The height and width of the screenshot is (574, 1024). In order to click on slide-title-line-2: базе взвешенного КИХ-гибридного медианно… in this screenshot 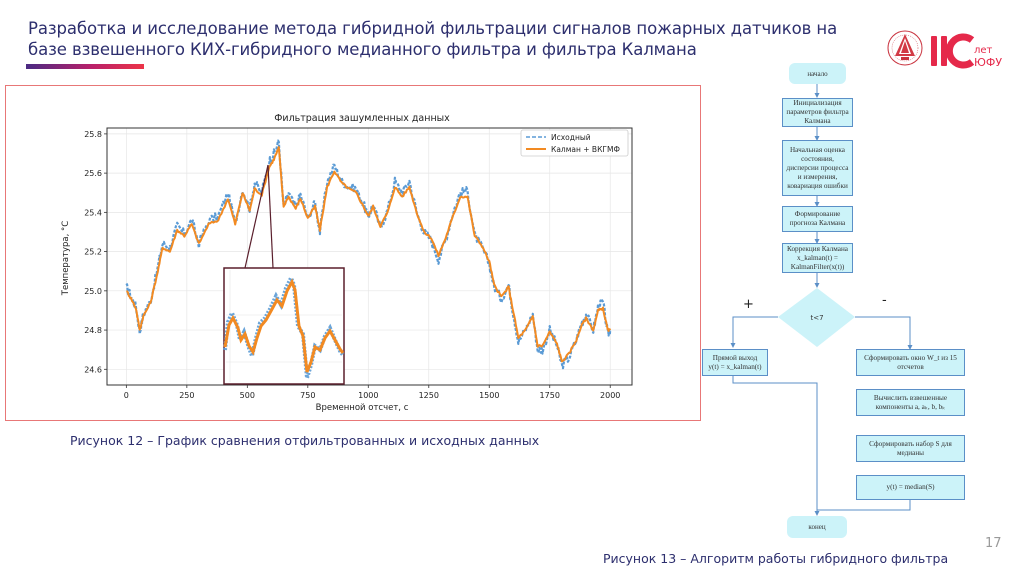, I will do `click(362, 49)`.